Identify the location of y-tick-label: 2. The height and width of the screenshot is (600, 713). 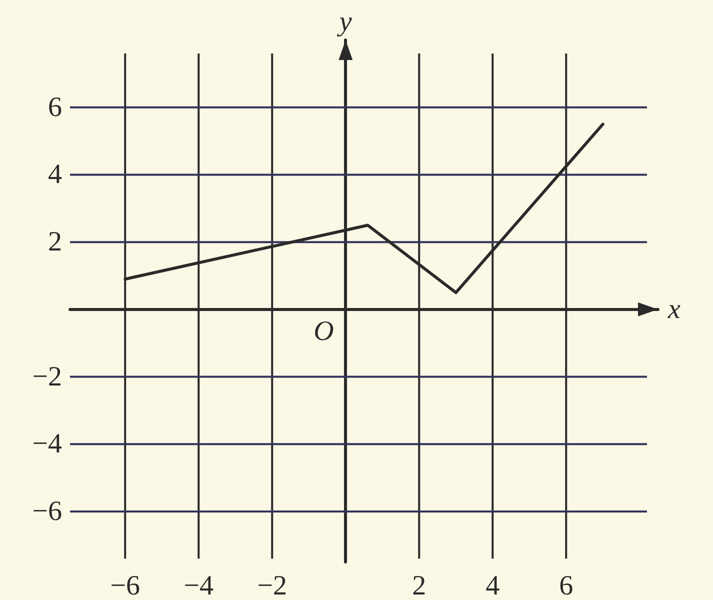
(55, 242).